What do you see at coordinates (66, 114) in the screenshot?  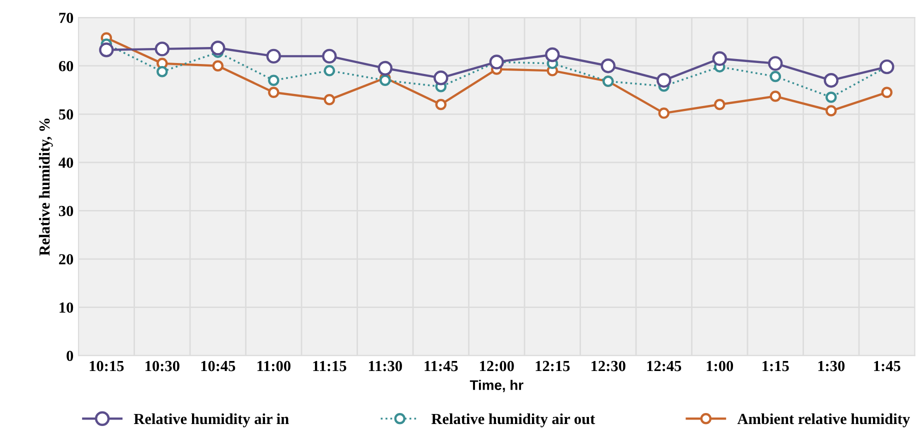 I see `y-tick-label: 50` at bounding box center [66, 114].